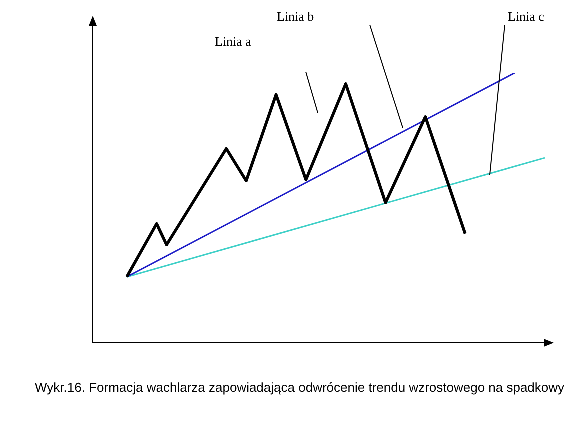 The image size is (580, 426). What do you see at coordinates (295, 16) in the screenshot?
I see `text: Linia b` at bounding box center [295, 16].